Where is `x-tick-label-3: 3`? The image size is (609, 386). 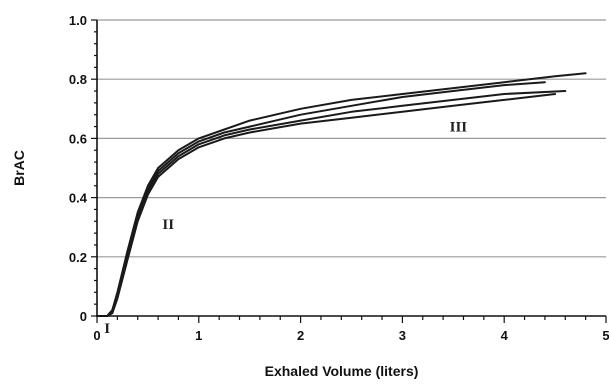
x-tick-label-3: 3 is located at coordinates (402, 335).